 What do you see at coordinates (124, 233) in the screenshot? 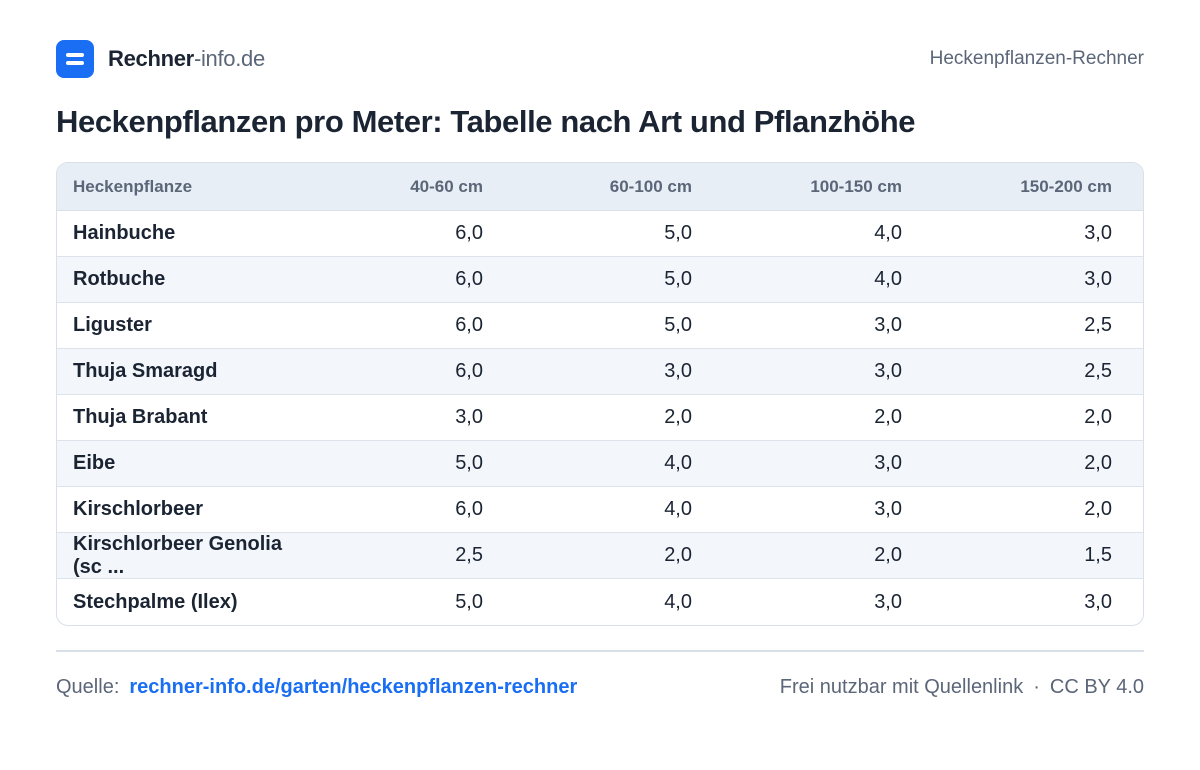
I see `plant-name: Hainbuche` at bounding box center [124, 233].